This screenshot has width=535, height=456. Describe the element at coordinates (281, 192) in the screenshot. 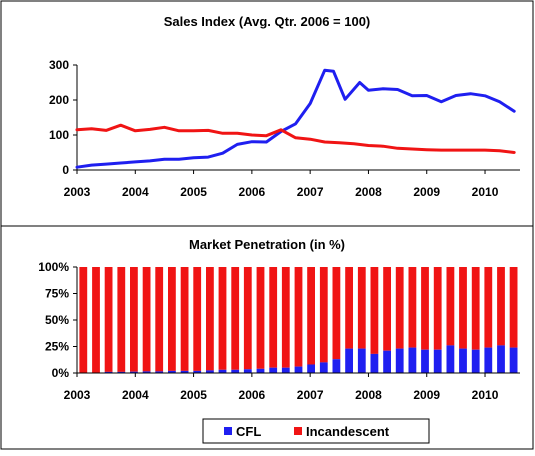

I see `sales-index-x-tick-labels: 2003 2004 2005 2006 2007 2008 2009 2010` at that location.